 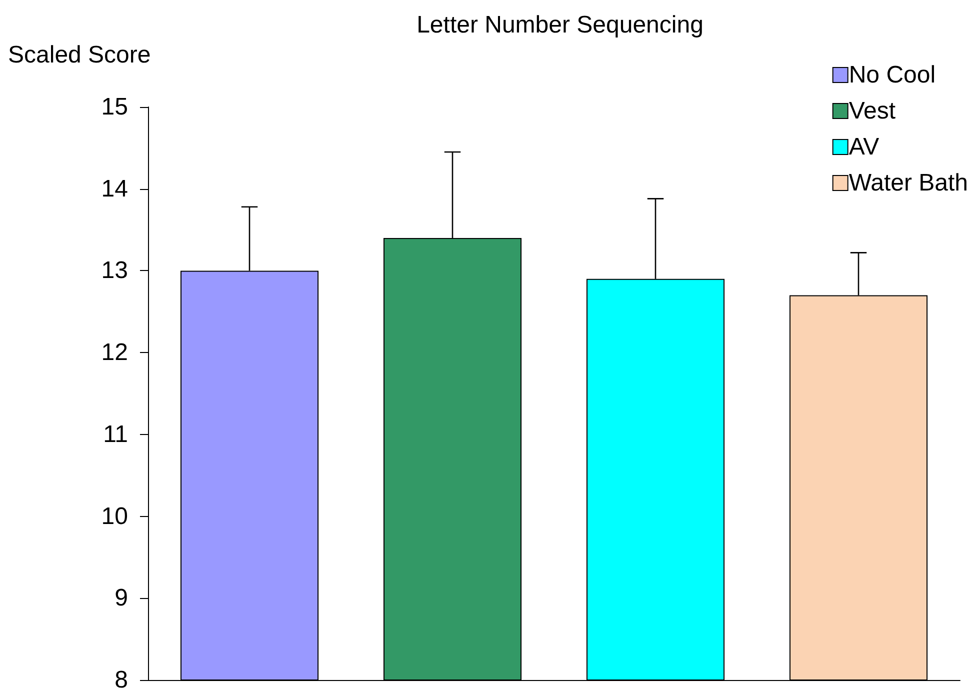 I want to click on y-tick-label: 10, so click(x=114, y=516).